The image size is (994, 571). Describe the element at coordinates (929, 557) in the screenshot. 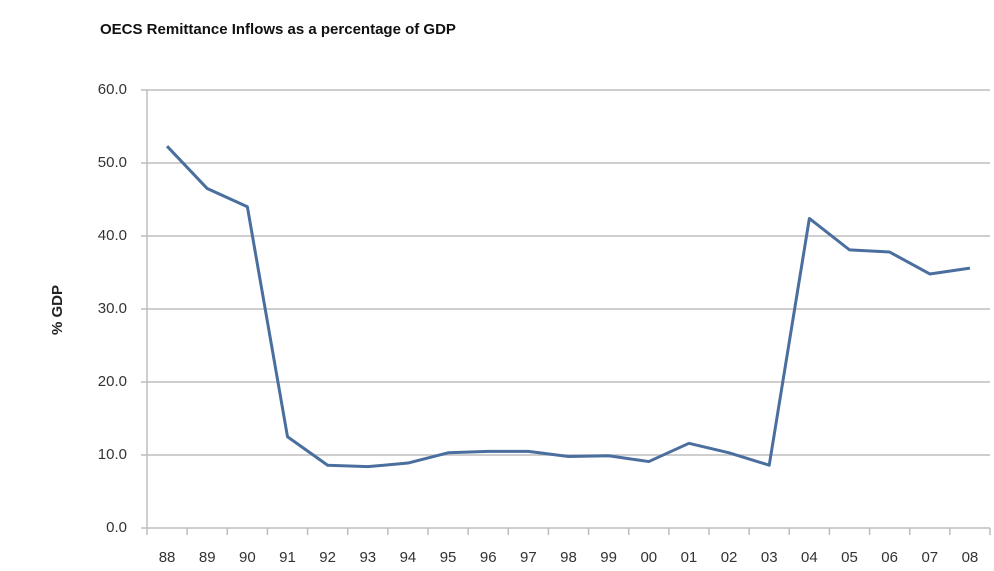

I see `x-tick-label: 07` at that location.